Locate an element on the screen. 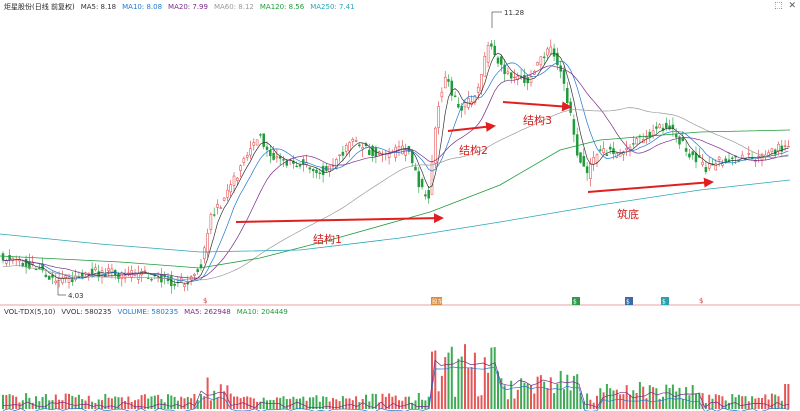 The width and height of the screenshot is (800, 411). close-icon: ✕ is located at coordinates (792, 6).